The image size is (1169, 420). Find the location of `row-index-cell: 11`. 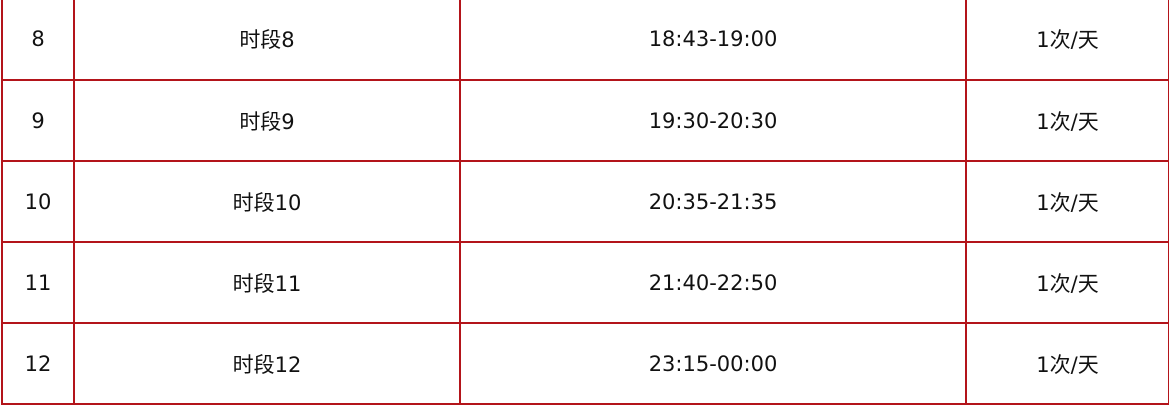

row-index-cell: 11 is located at coordinates (38, 282).